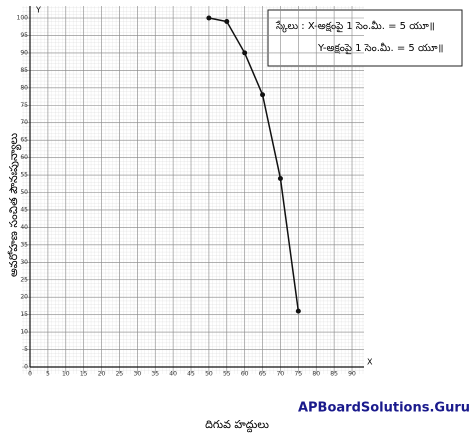  I want to click on scale-text: Y-అక్షంపై 1 సెం.మీ. = 5 యూ॥, so click(380, 48).